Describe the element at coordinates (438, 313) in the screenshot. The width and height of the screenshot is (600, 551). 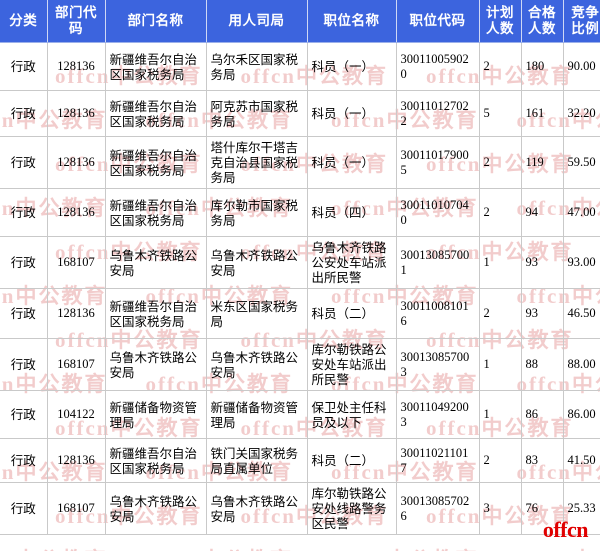
I see `cell-pos-code: 300110081016` at that location.